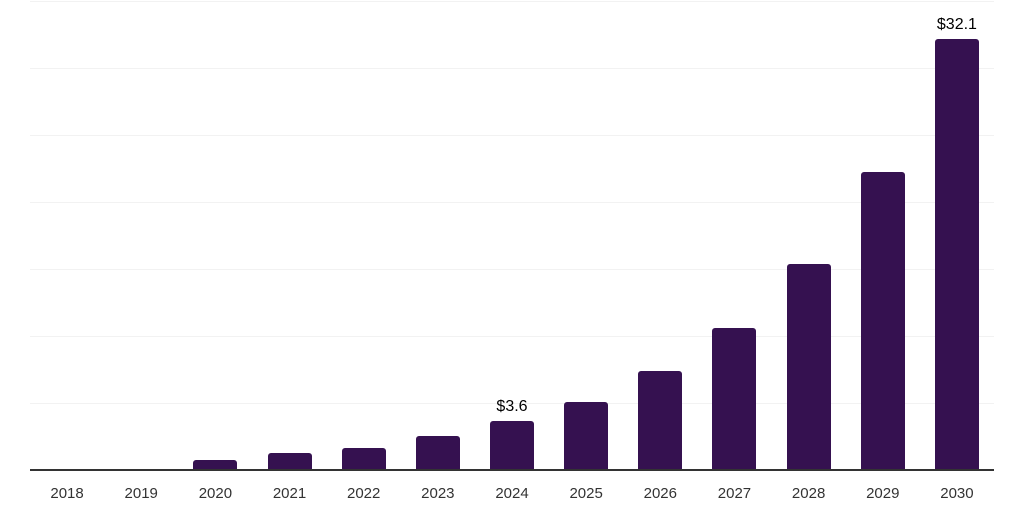 This screenshot has width=1024, height=512. Describe the element at coordinates (512, 444) in the screenshot. I see `bar-2024` at that location.